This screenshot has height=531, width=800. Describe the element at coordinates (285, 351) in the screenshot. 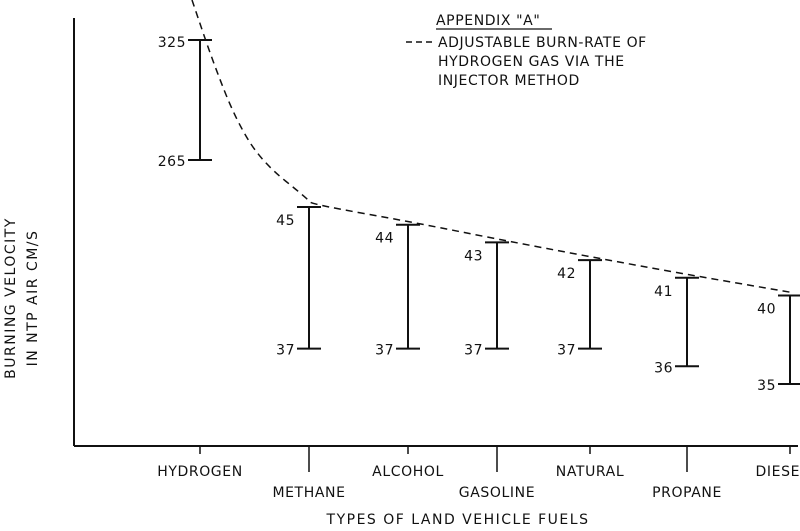

I see `value-label-low-methane: 37` at that location.